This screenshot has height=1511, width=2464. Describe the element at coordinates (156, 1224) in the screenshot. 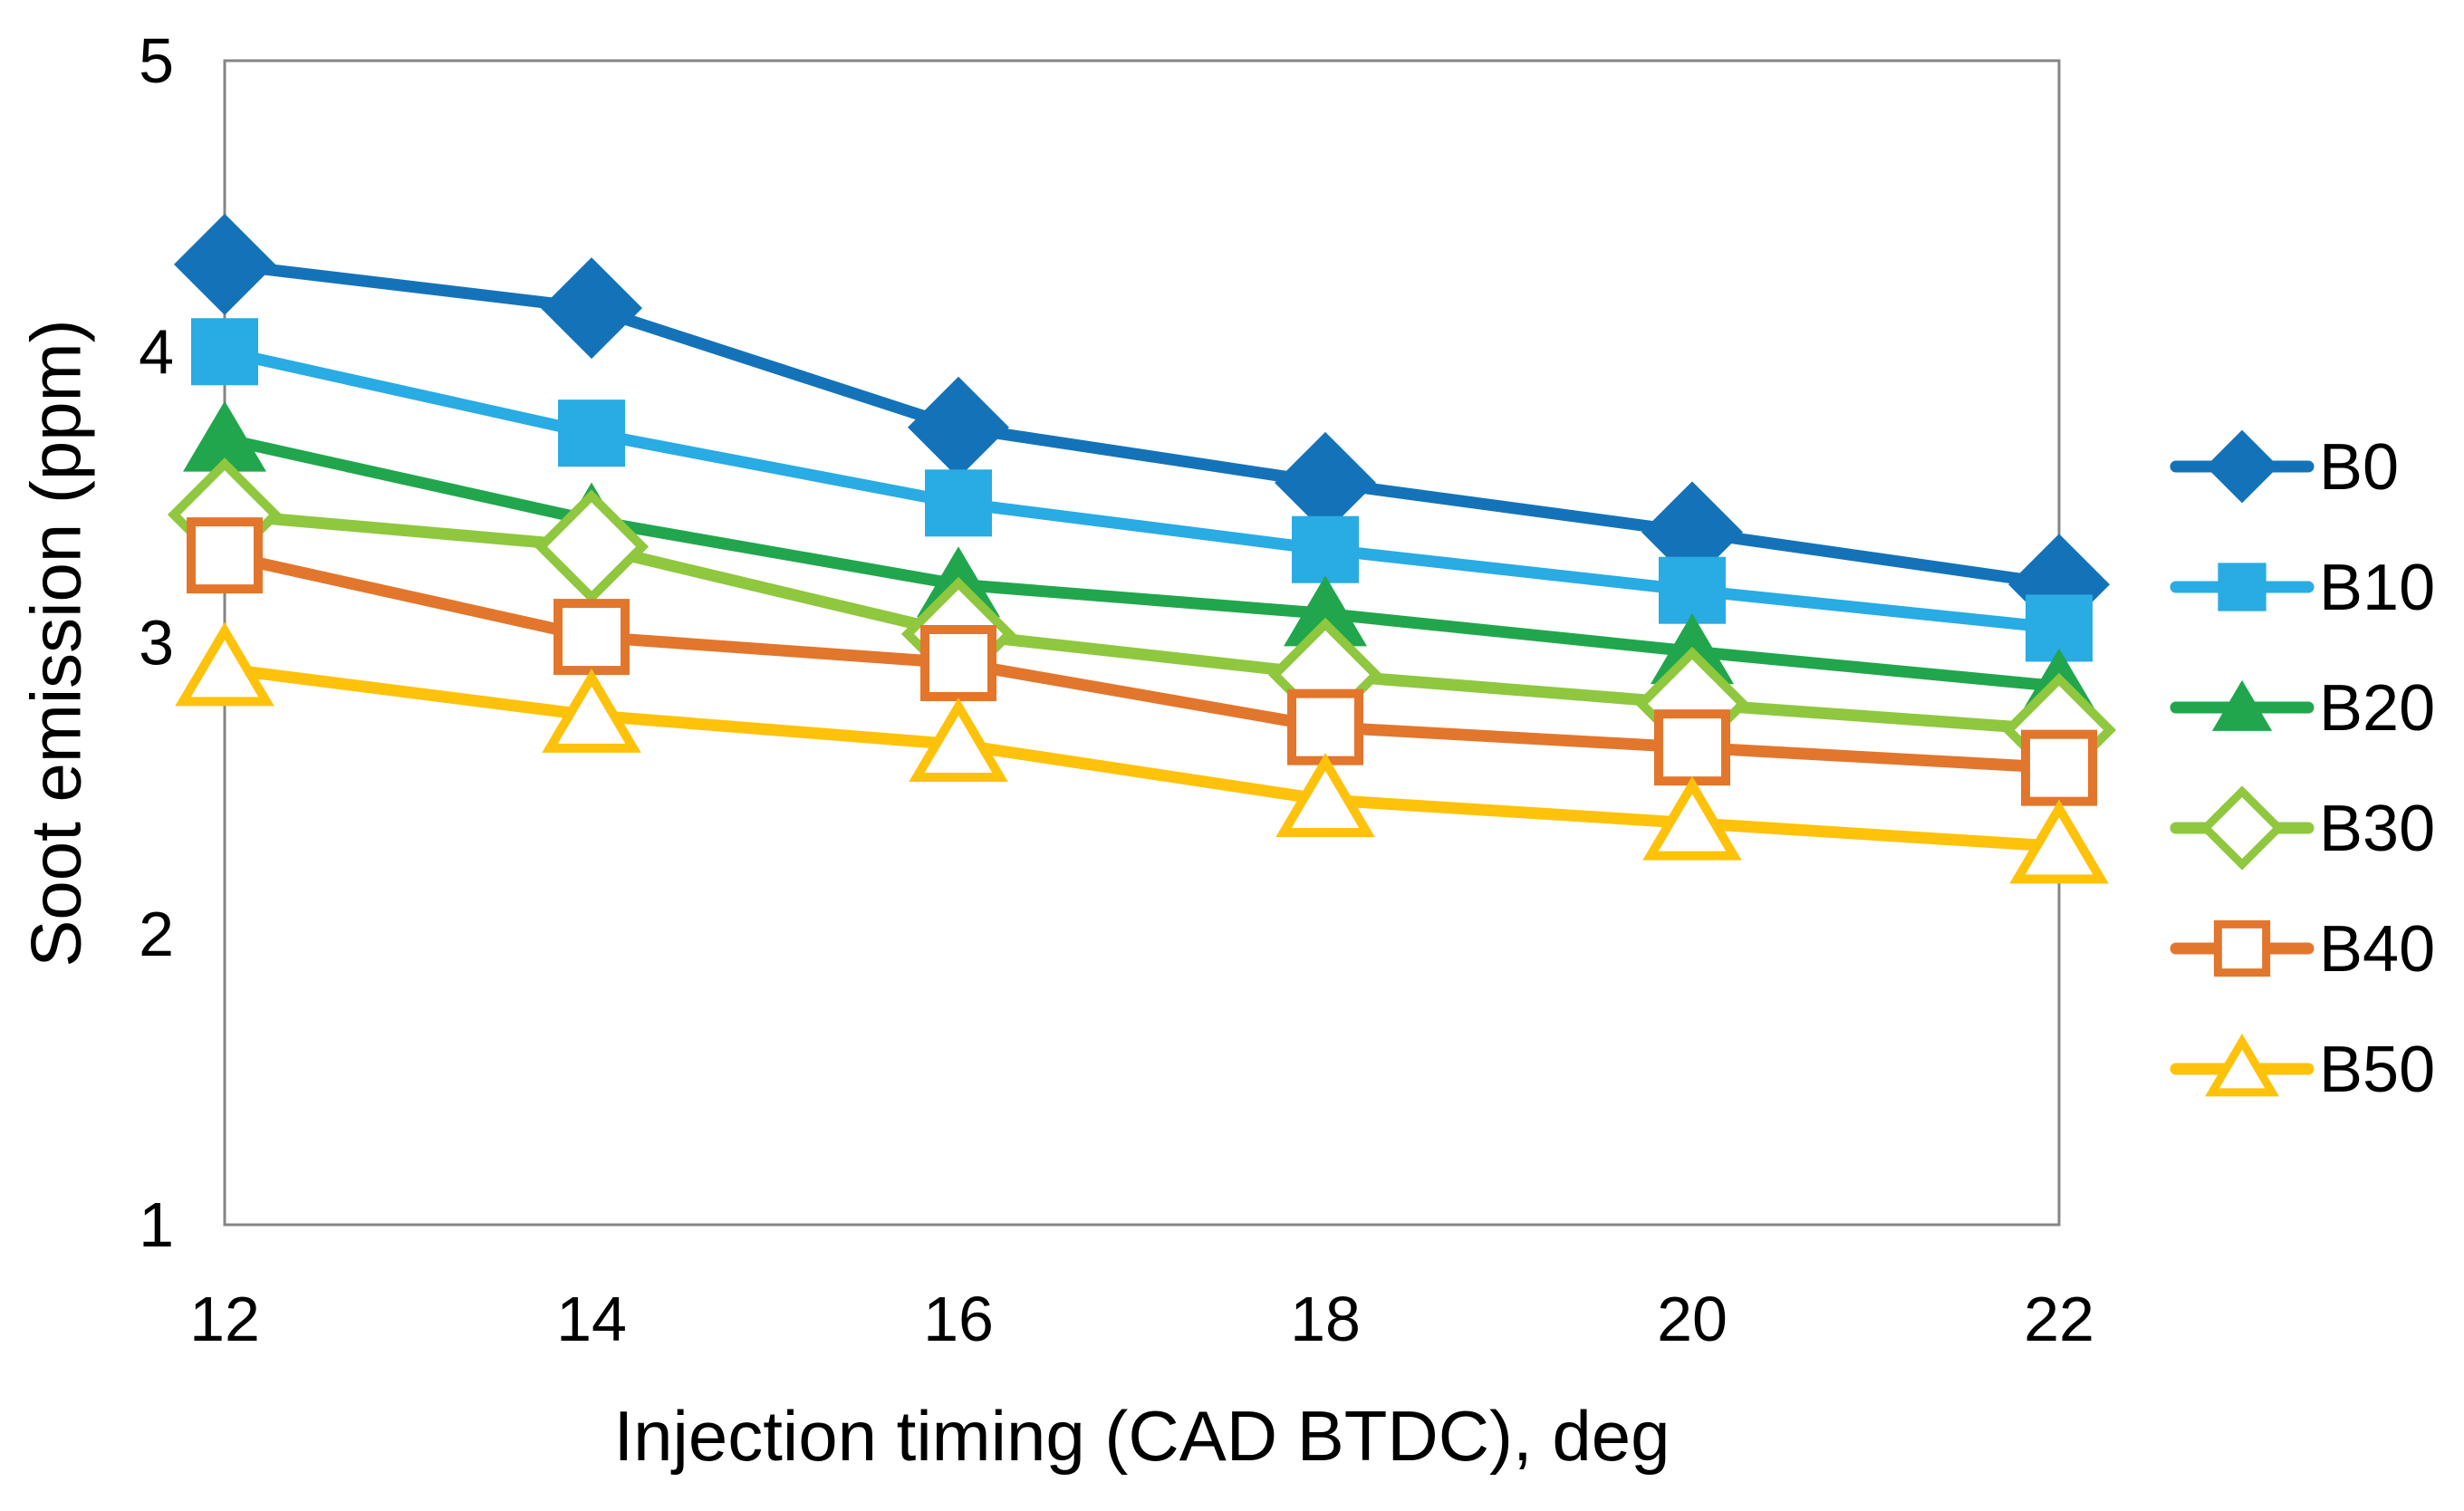

I see `y-axis-tick-label: 1` at that location.